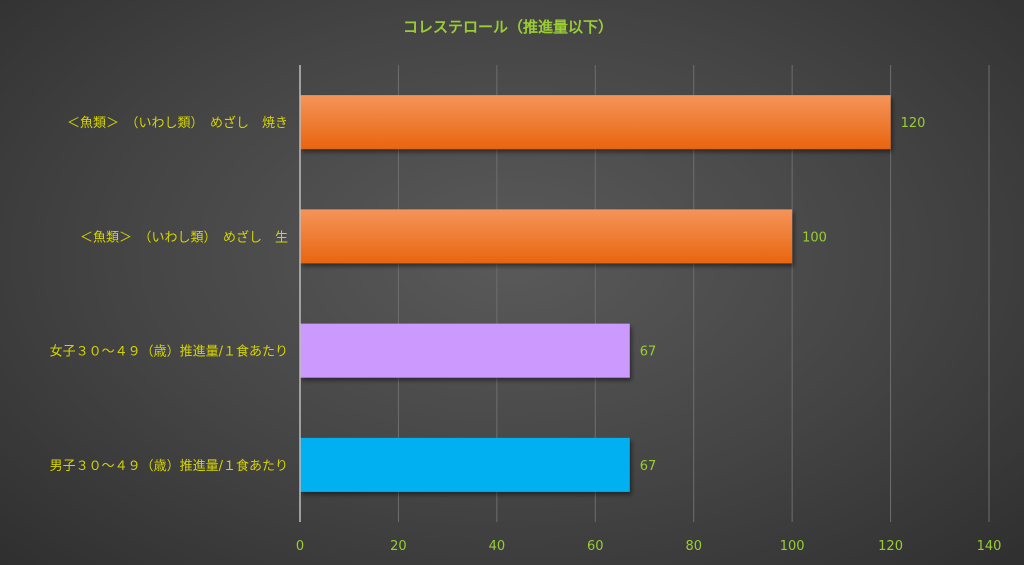 The image size is (1024, 565). I want to click on x-tick-label: 100, so click(792, 546).